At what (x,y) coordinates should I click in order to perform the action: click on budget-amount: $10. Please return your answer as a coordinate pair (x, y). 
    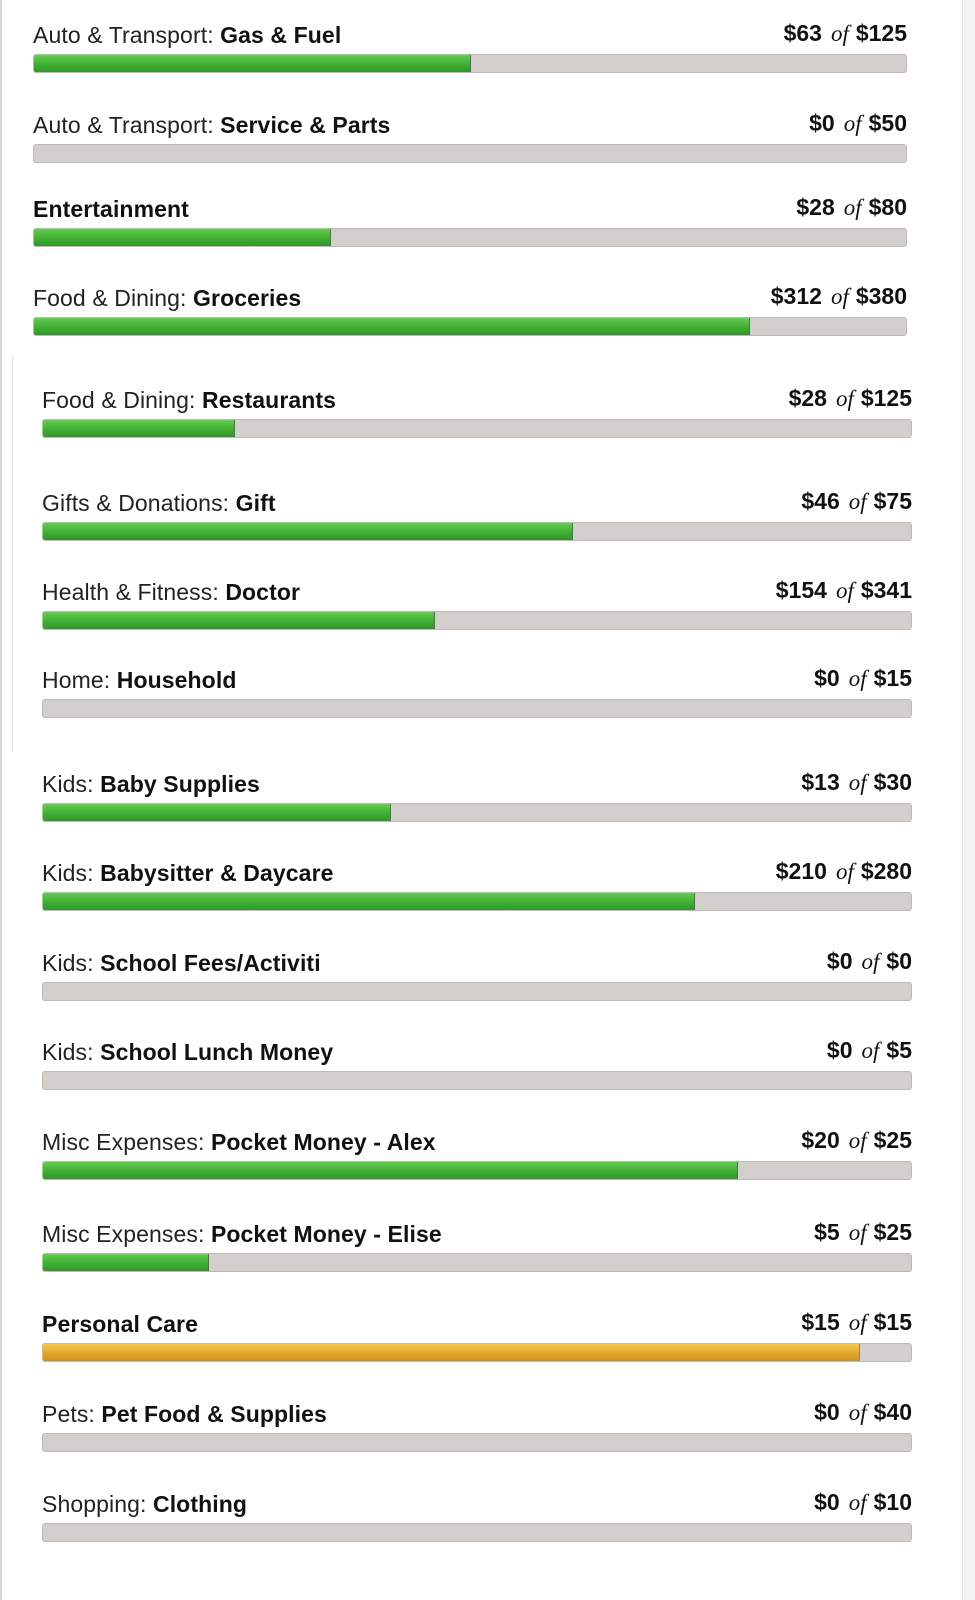
    Looking at the image, I should click on (892, 1502).